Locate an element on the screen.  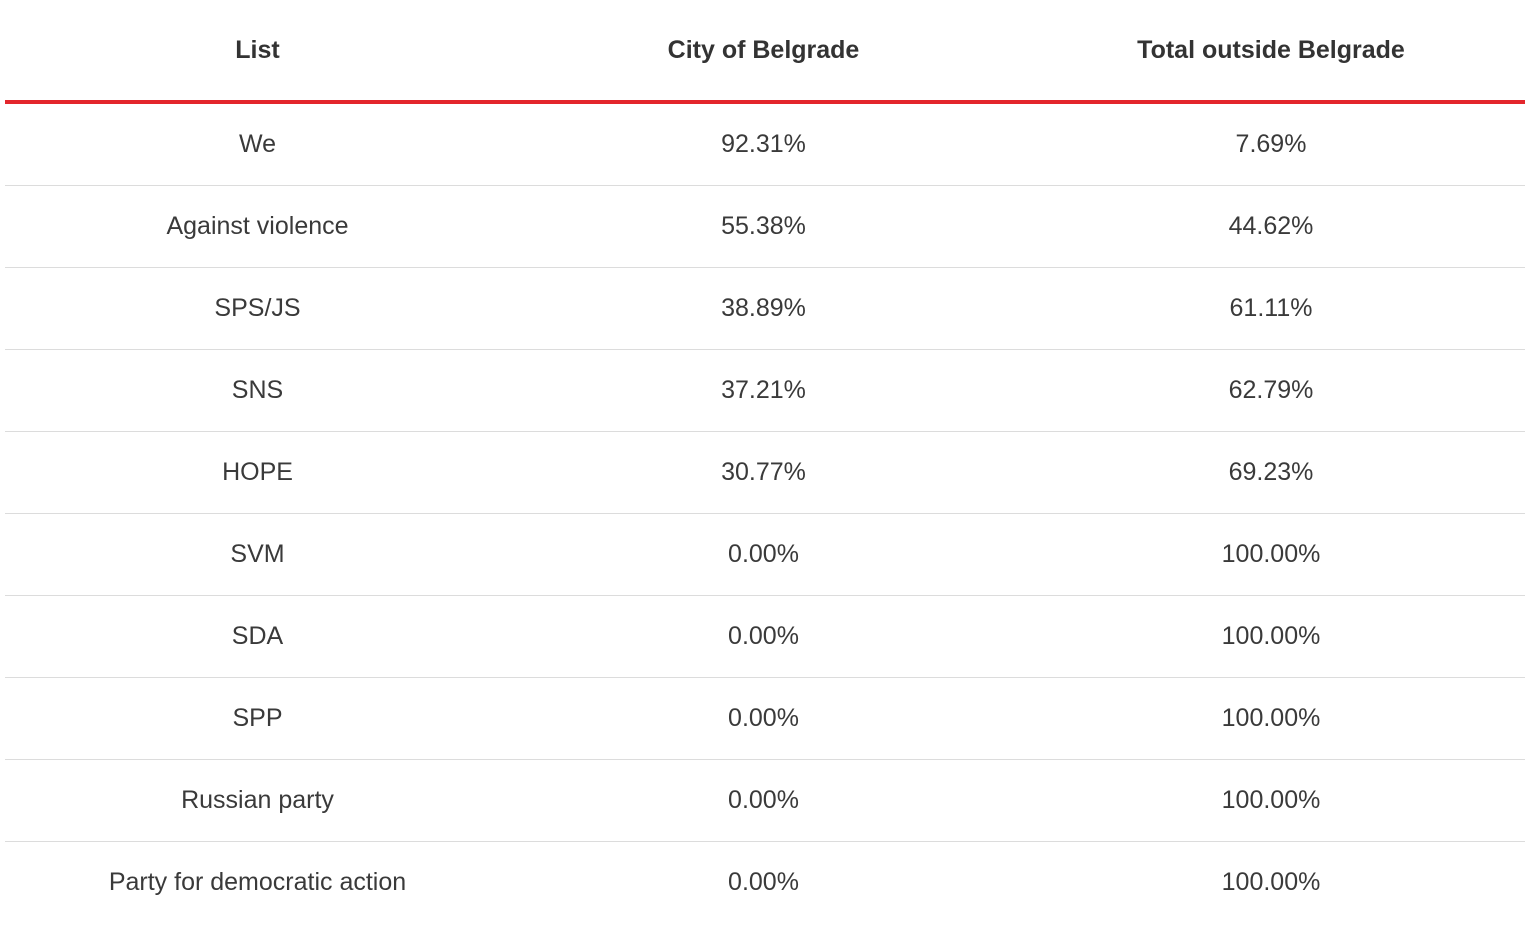
table-row: SDA 0.00% 100.00% is located at coordinates (765, 636).